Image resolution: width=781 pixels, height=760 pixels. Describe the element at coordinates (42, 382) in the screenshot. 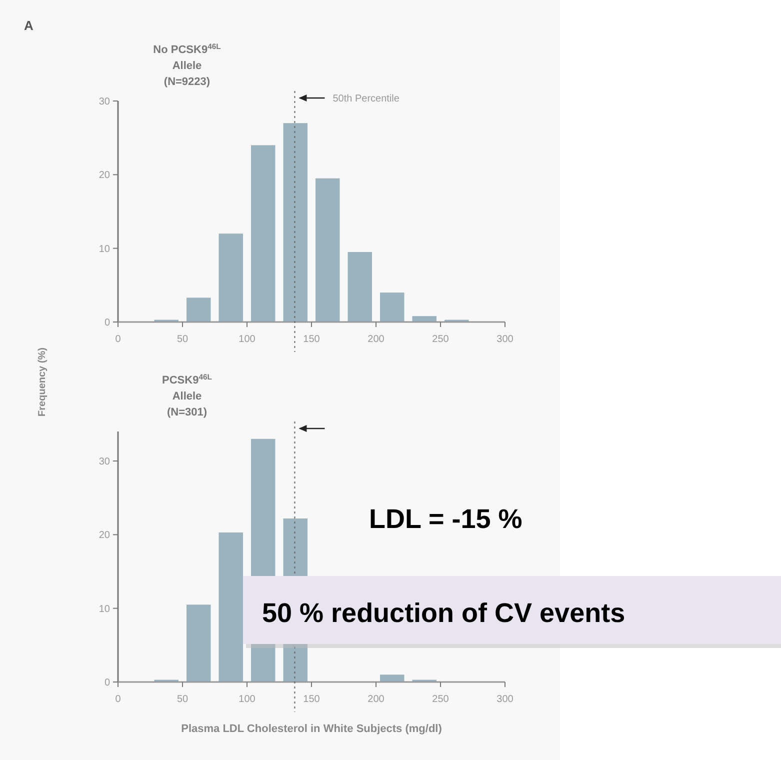

I see `y-axis-title: Frequency (%)` at that location.